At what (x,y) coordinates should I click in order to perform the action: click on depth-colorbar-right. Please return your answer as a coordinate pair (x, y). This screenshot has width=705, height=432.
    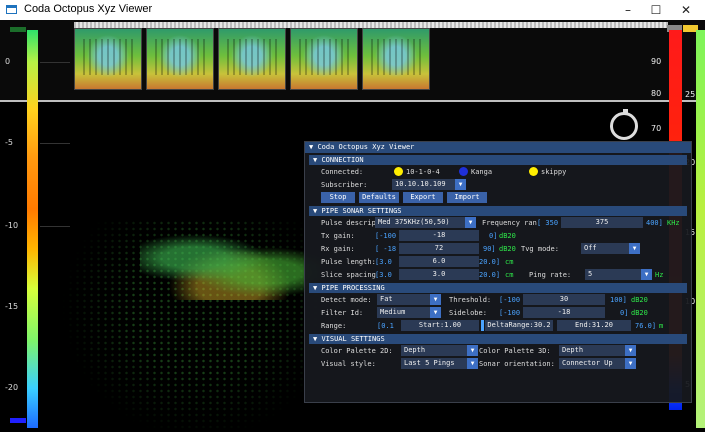
    Looking at the image, I should click on (700, 229).